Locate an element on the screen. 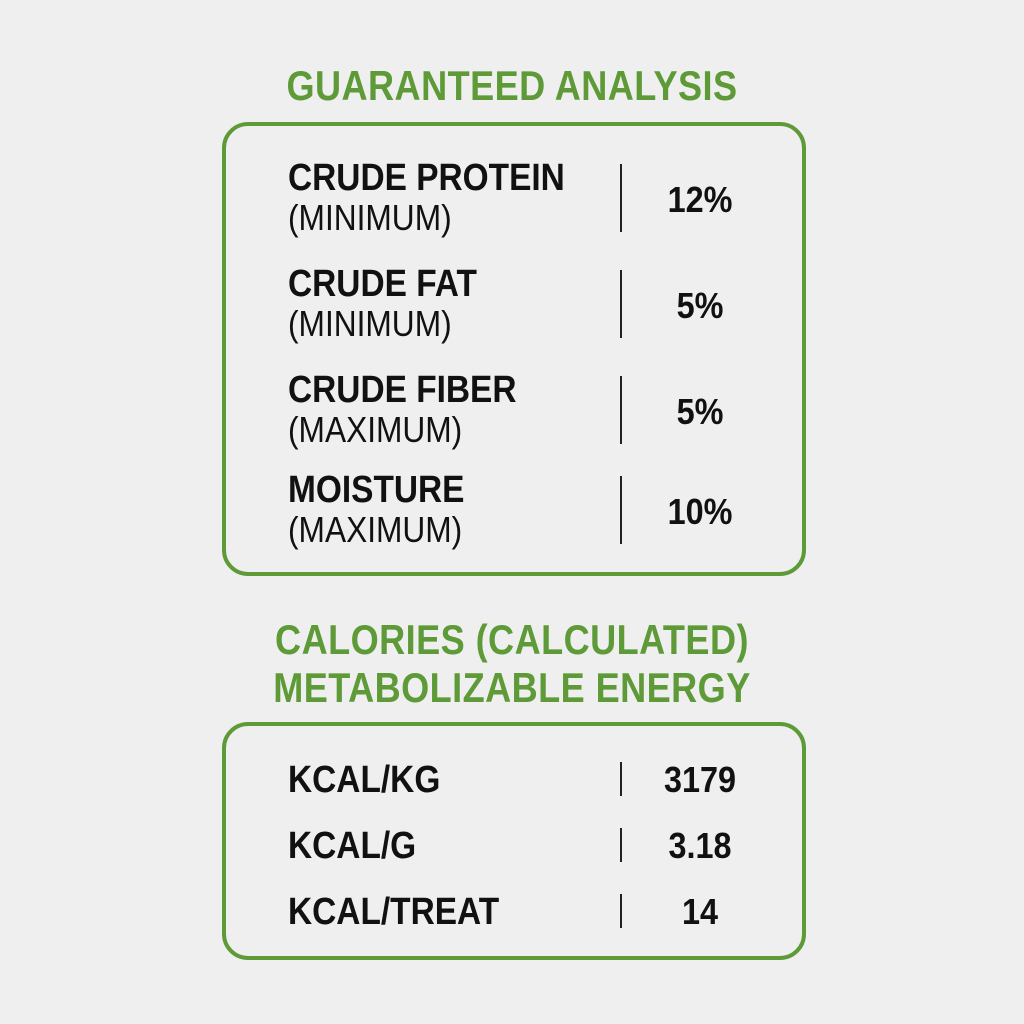  nutrient-name: CRUDE FIBER is located at coordinates (402, 390).